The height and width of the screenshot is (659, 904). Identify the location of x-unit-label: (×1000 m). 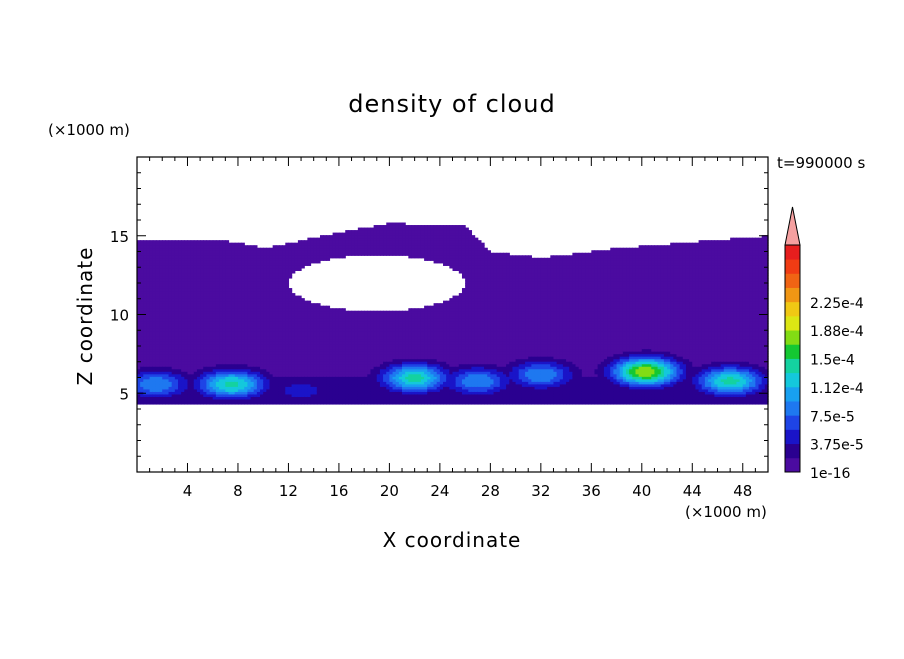
(726, 512).